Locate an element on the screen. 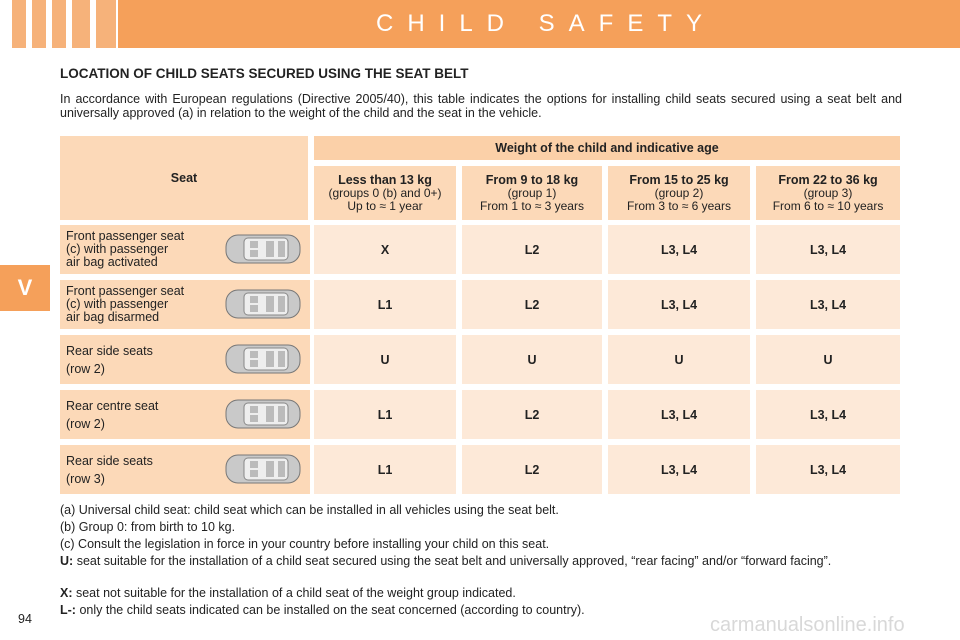 This screenshot has width=960, height=640. note-label: L-: is located at coordinates (68, 610).